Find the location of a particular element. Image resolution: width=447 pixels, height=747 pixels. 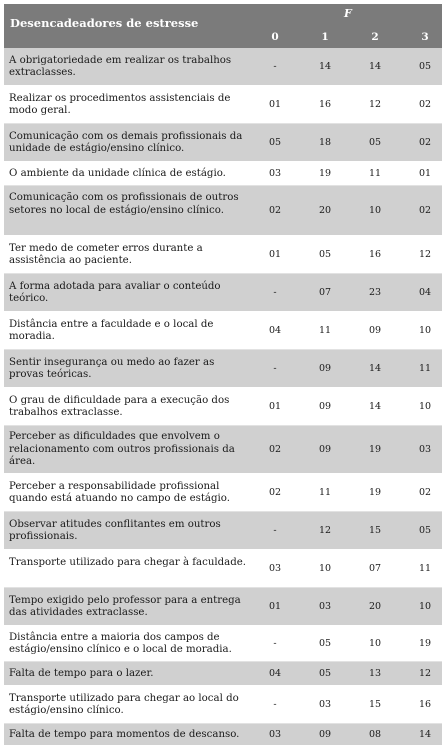

cell-value-2: 20 is located at coordinates (375, 606).